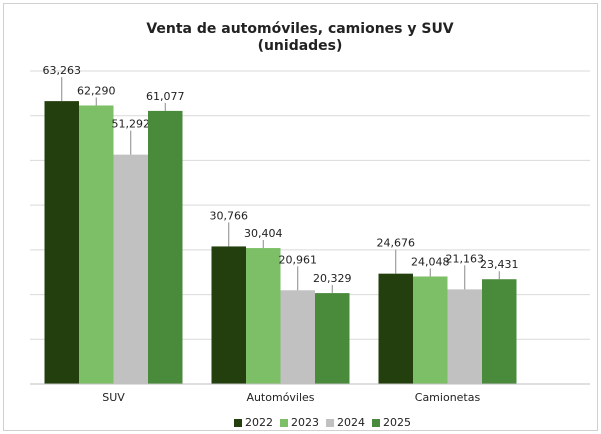  I want to click on legend-label: 2023, so click(305, 422).